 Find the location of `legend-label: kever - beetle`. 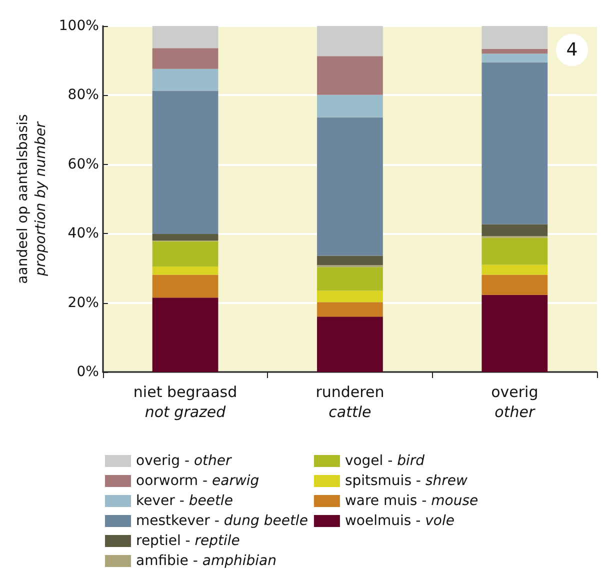

legend-label: kever - beetle is located at coordinates (184, 501).